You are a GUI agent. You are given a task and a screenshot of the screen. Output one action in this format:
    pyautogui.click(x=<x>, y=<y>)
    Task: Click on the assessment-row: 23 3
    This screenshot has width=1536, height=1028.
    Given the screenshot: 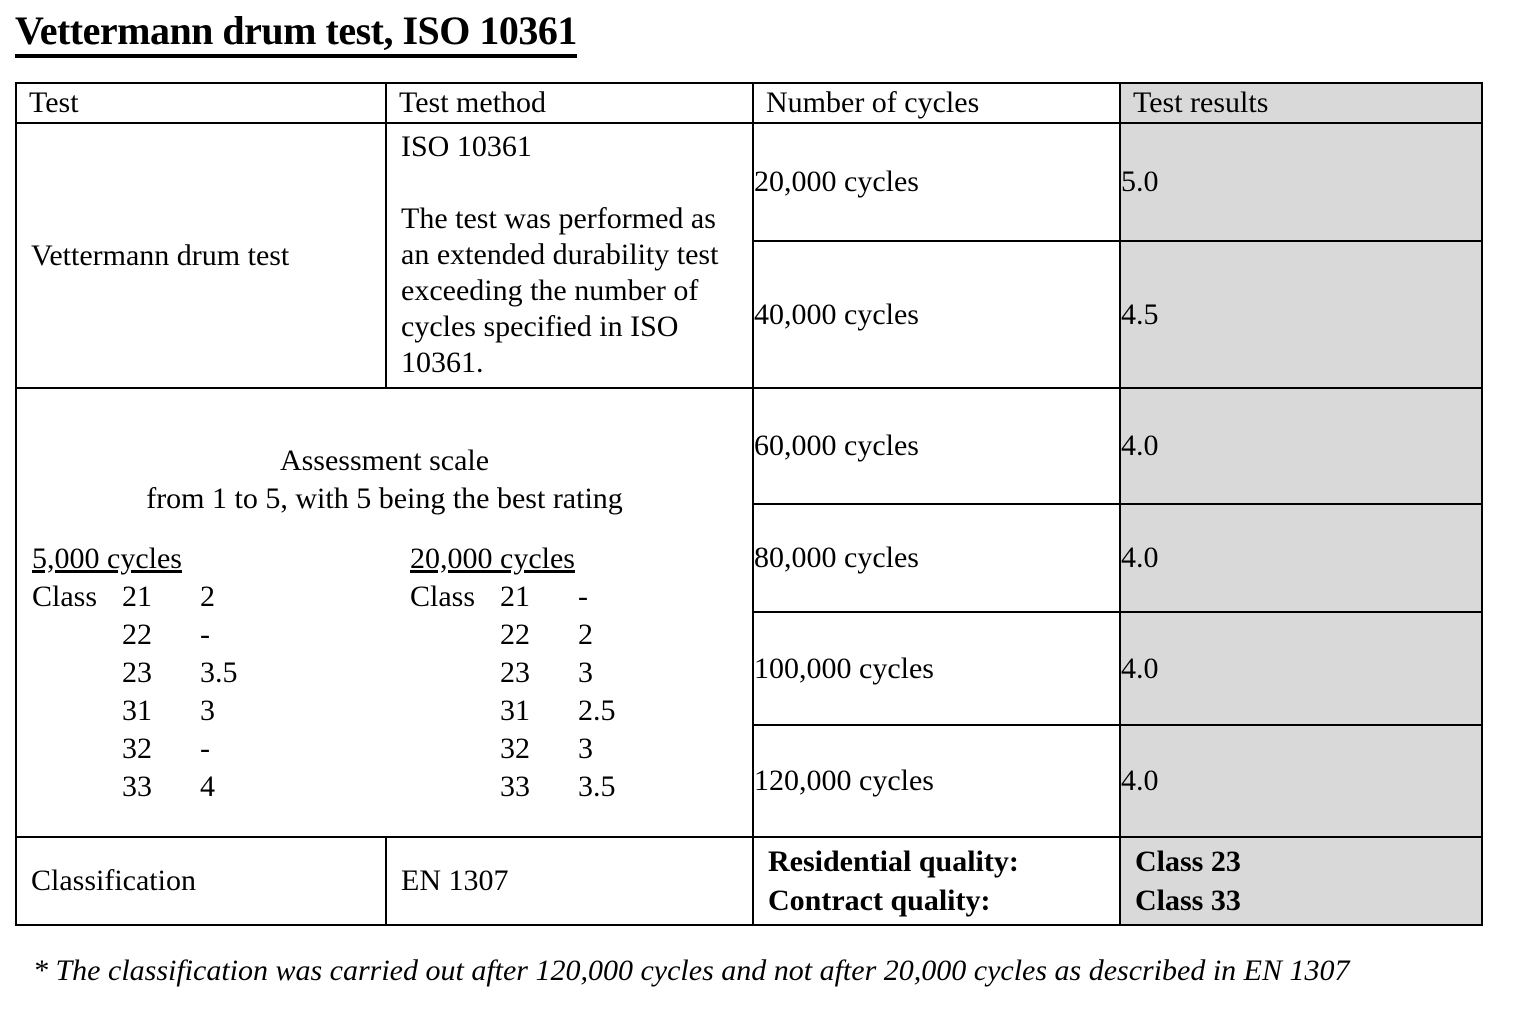 What is the action you would take?
    pyautogui.click(x=546, y=672)
    